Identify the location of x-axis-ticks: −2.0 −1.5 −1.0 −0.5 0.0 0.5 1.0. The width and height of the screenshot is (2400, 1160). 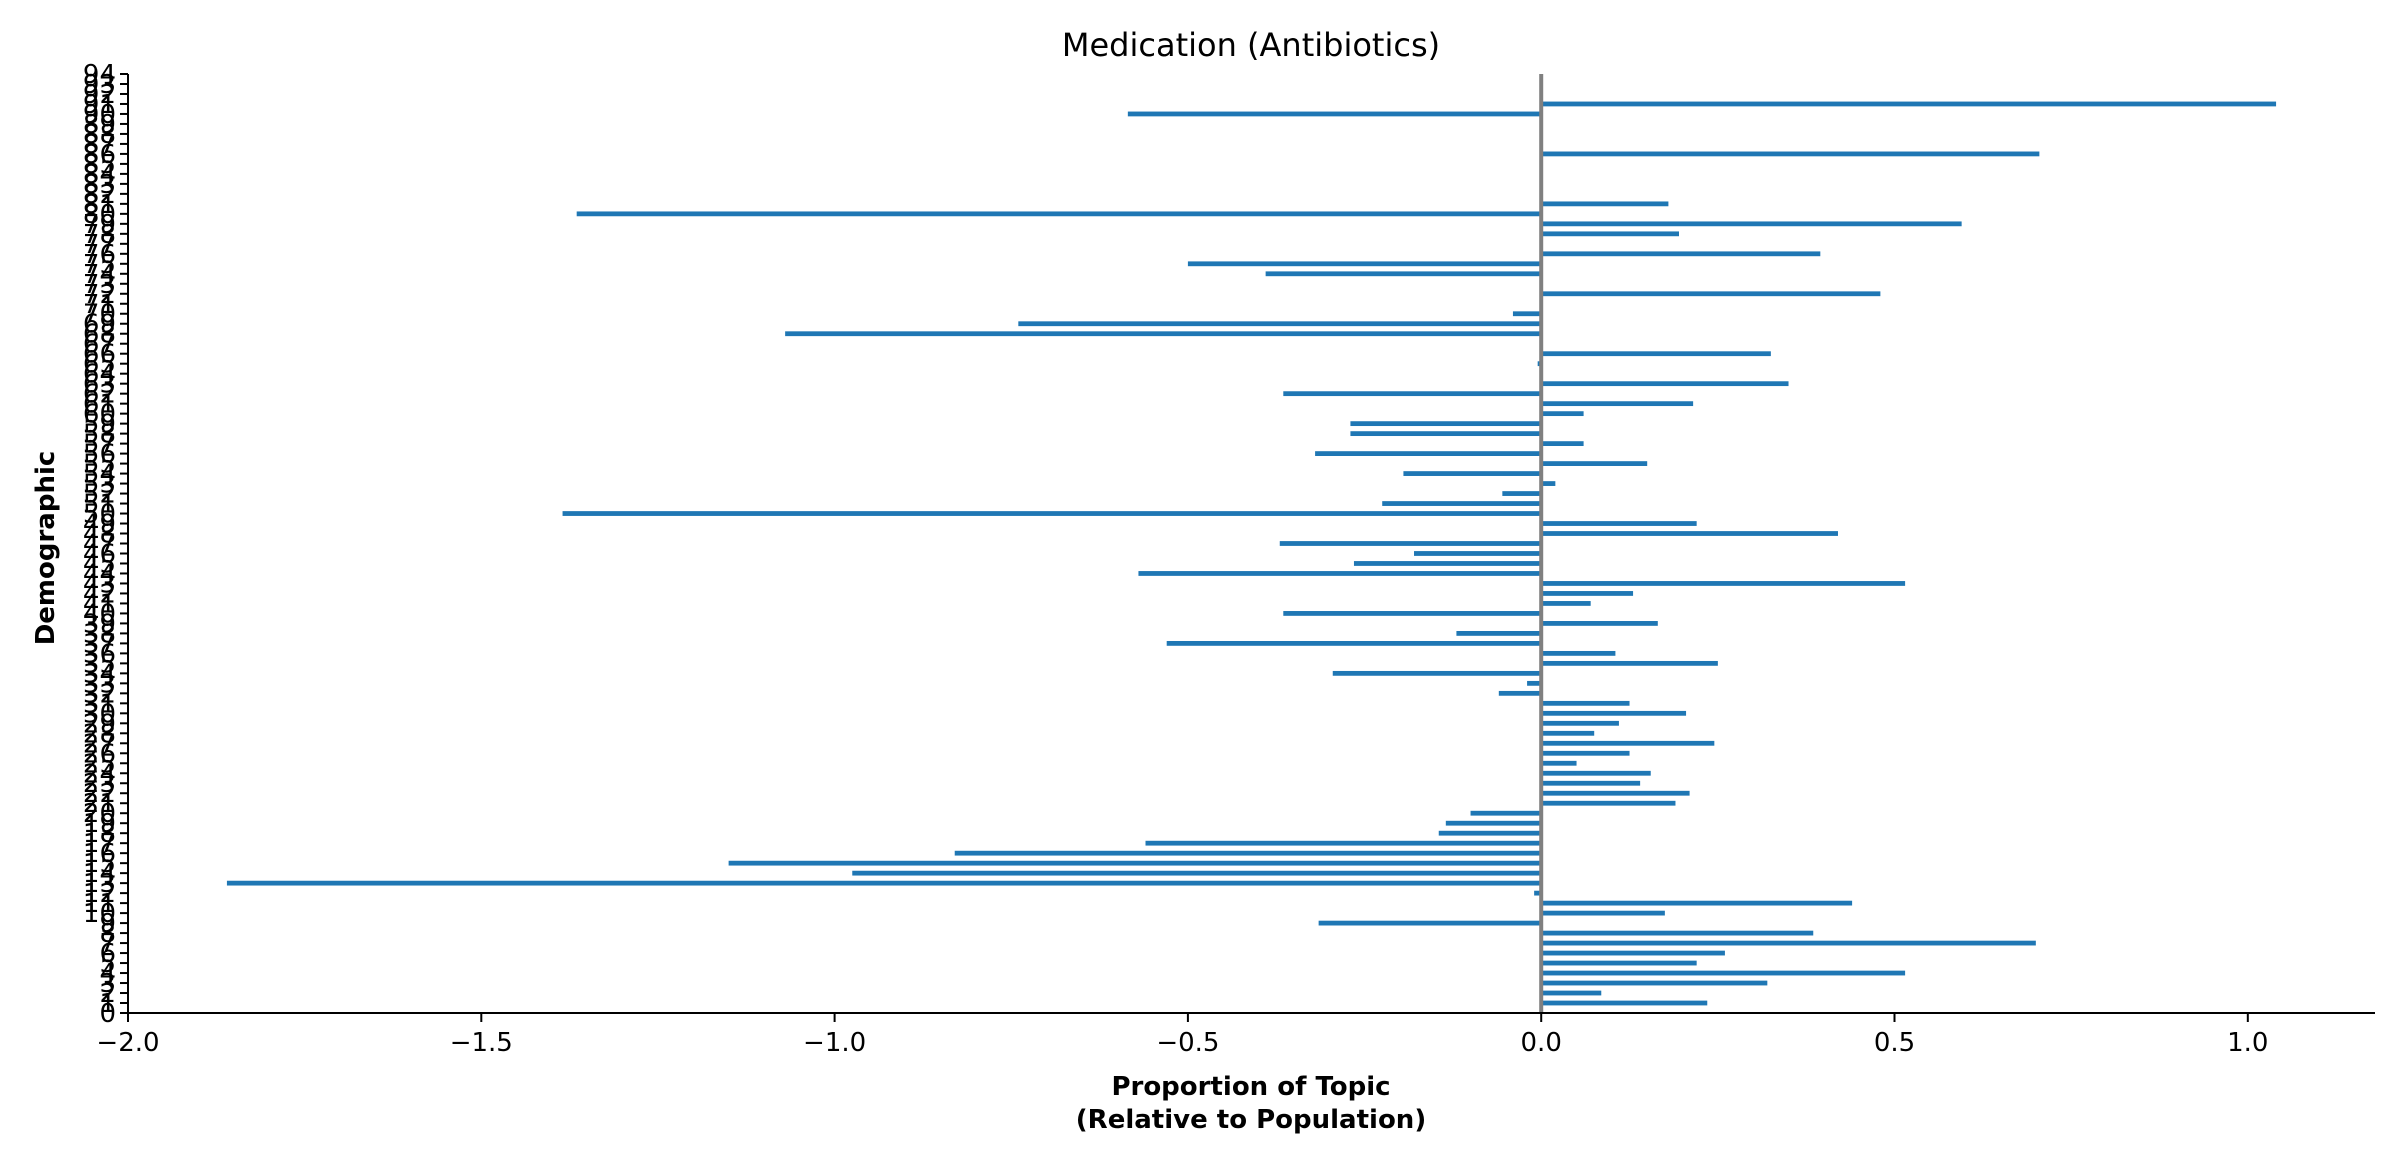
(1182, 1035).